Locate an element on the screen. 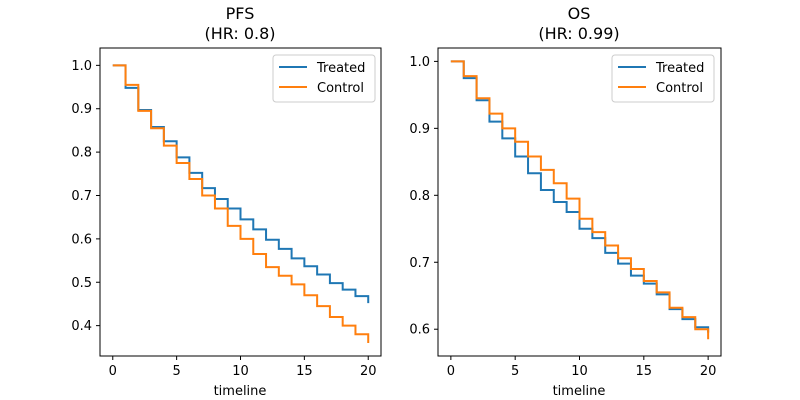 Image resolution: width=800 pixels, height=400 pixels. pfs-y-tick-label: 0.4 is located at coordinates (81, 326).